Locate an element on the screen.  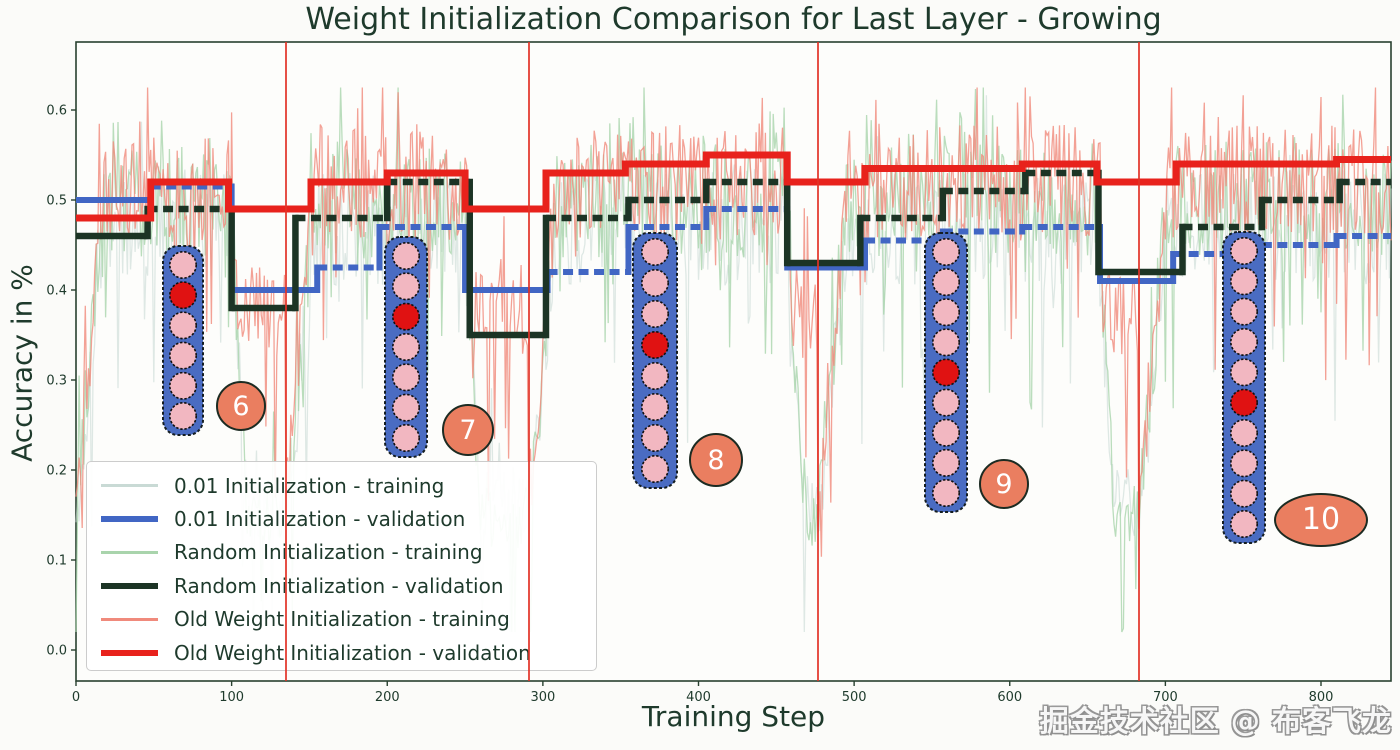
network-size-badge: 8 is located at coordinates (716, 460).